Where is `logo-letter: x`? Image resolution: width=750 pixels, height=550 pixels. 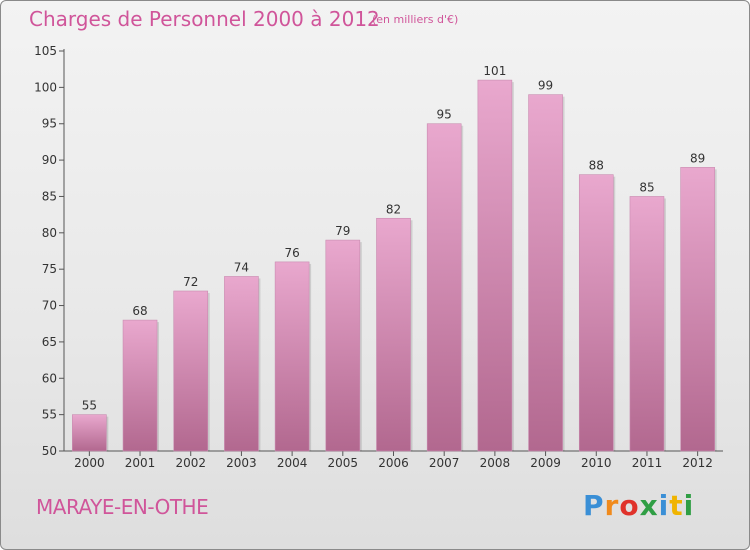 logo-letter: x is located at coordinates (649, 505).